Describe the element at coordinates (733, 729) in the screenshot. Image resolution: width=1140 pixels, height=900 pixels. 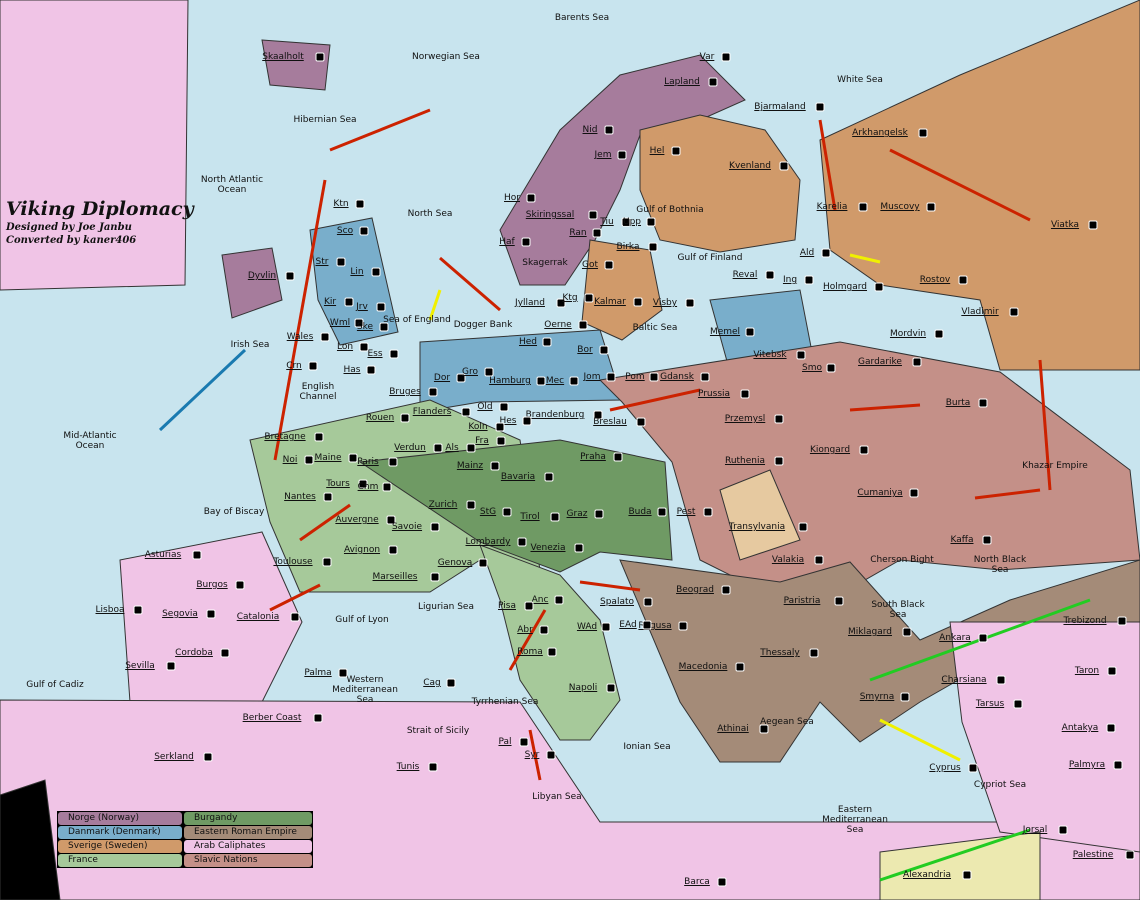
I see `territory-label: Athinai` at that location.